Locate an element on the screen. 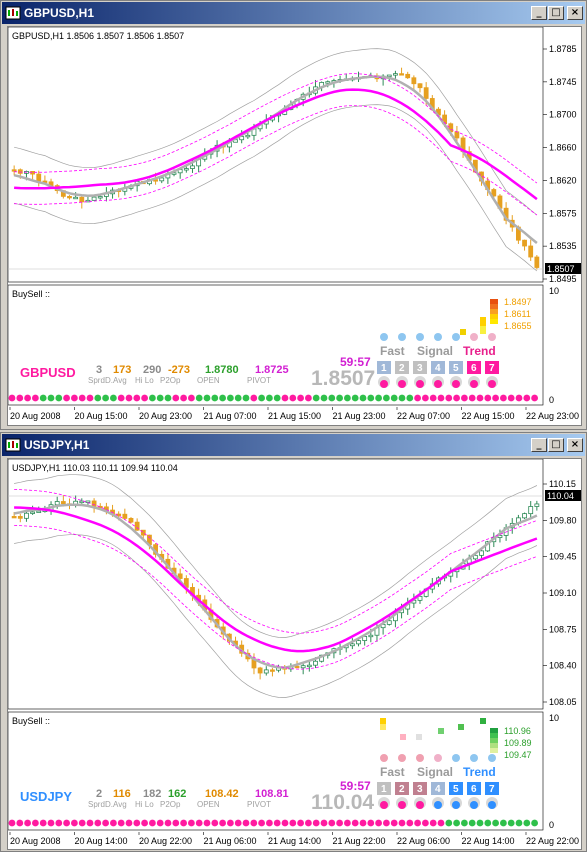 The height and width of the screenshot is (852, 587). numbered-signal-label: 5 is located at coordinates (456, 368).